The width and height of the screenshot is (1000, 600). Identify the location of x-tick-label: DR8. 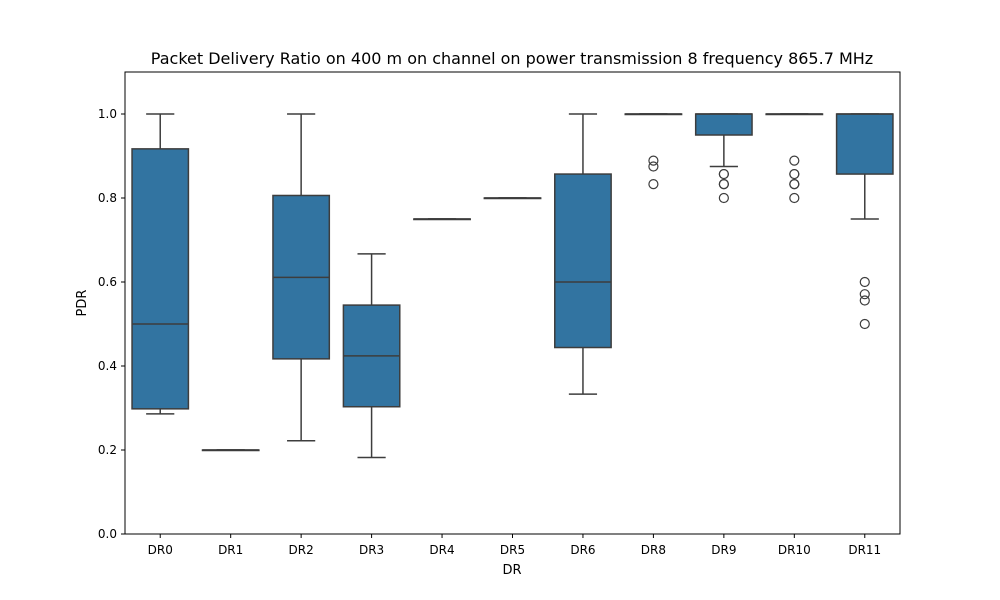
(653, 550).